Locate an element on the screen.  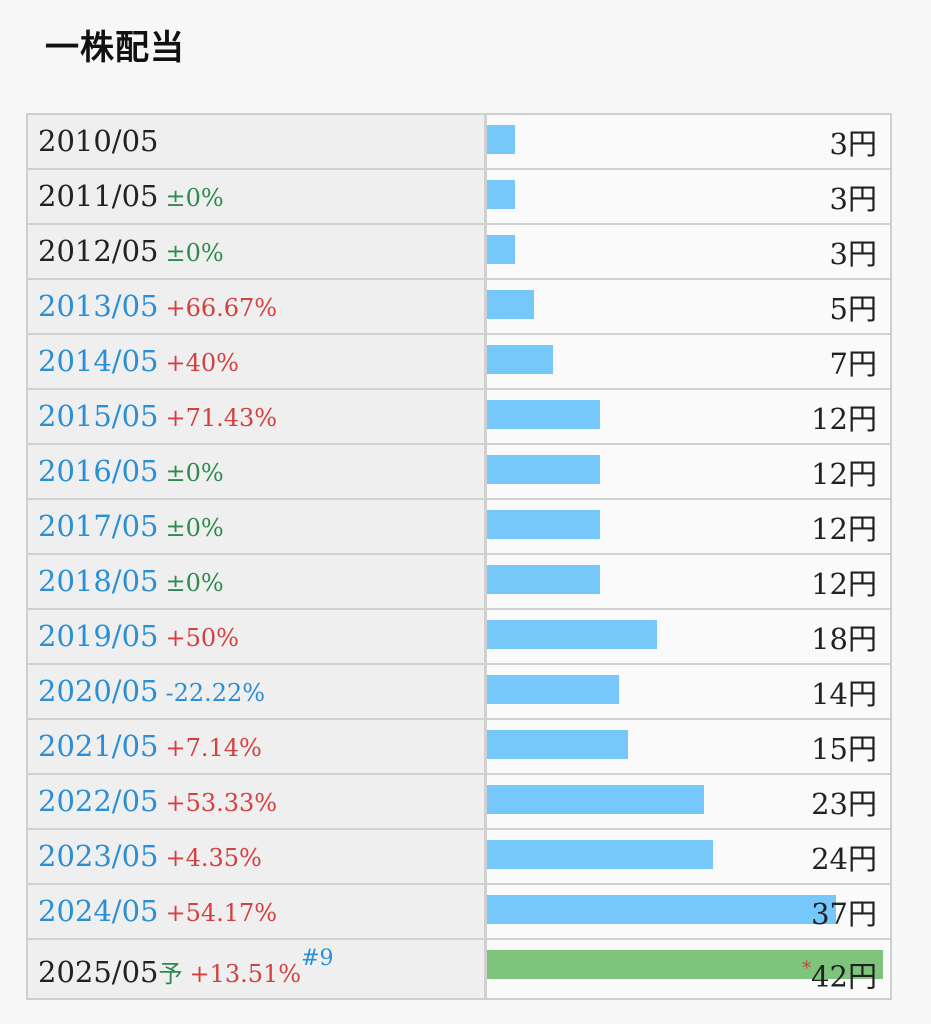
bar-cell: 37円 is located at coordinates (688, 911).